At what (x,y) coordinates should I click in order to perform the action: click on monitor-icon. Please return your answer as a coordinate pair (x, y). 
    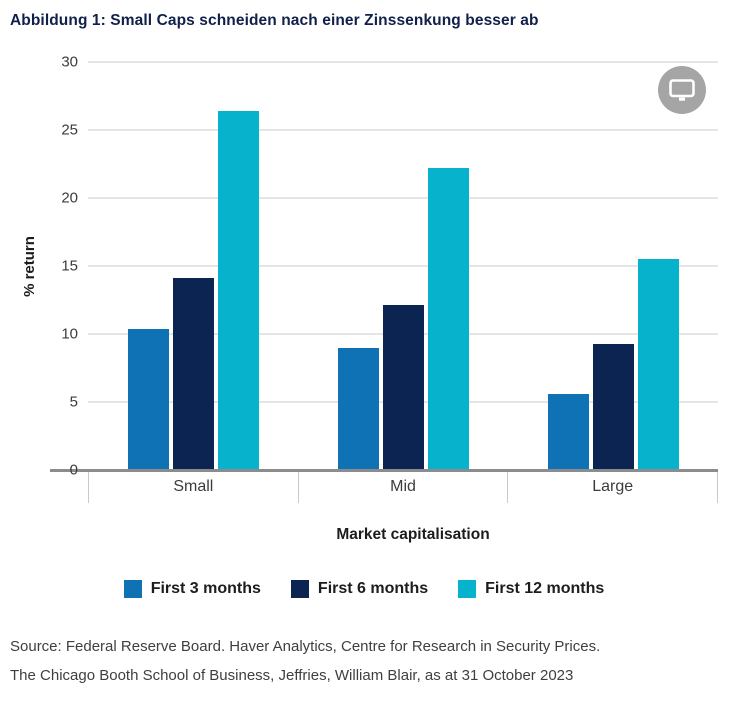
    Looking at the image, I should click on (682, 89).